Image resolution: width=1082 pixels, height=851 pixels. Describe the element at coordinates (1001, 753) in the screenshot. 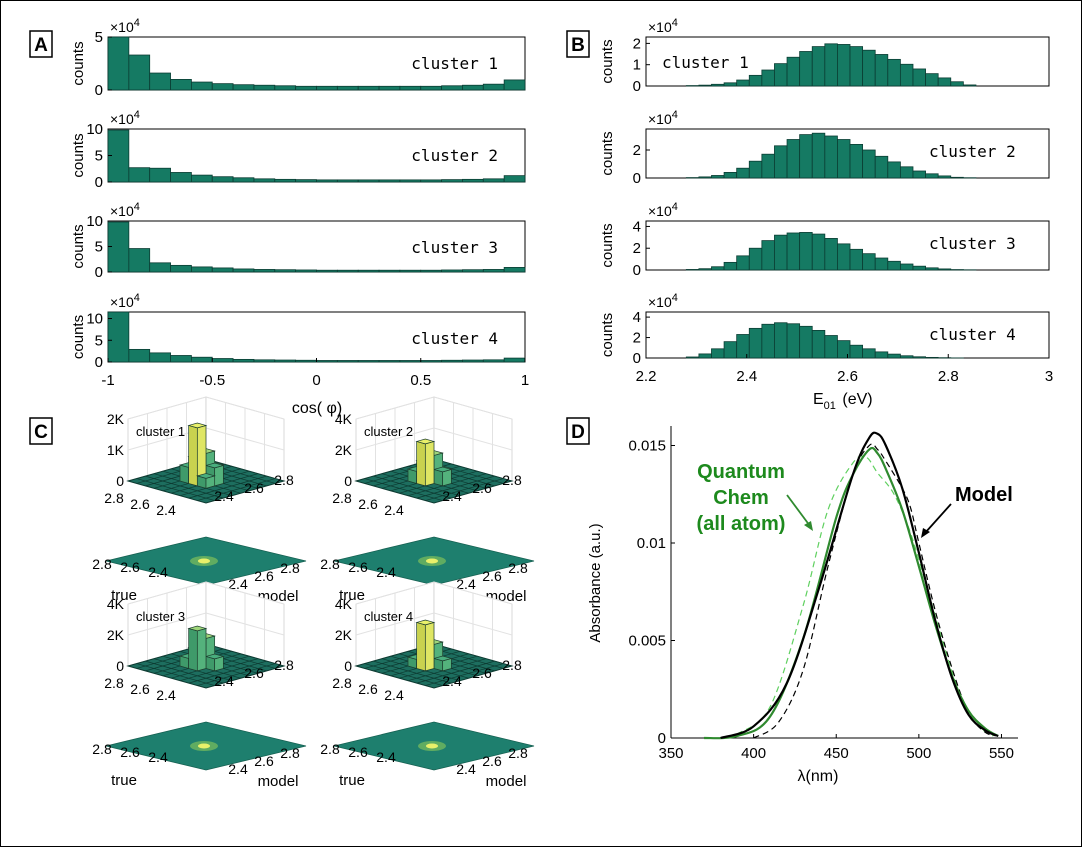

I see `x-tick-label: 550` at that location.